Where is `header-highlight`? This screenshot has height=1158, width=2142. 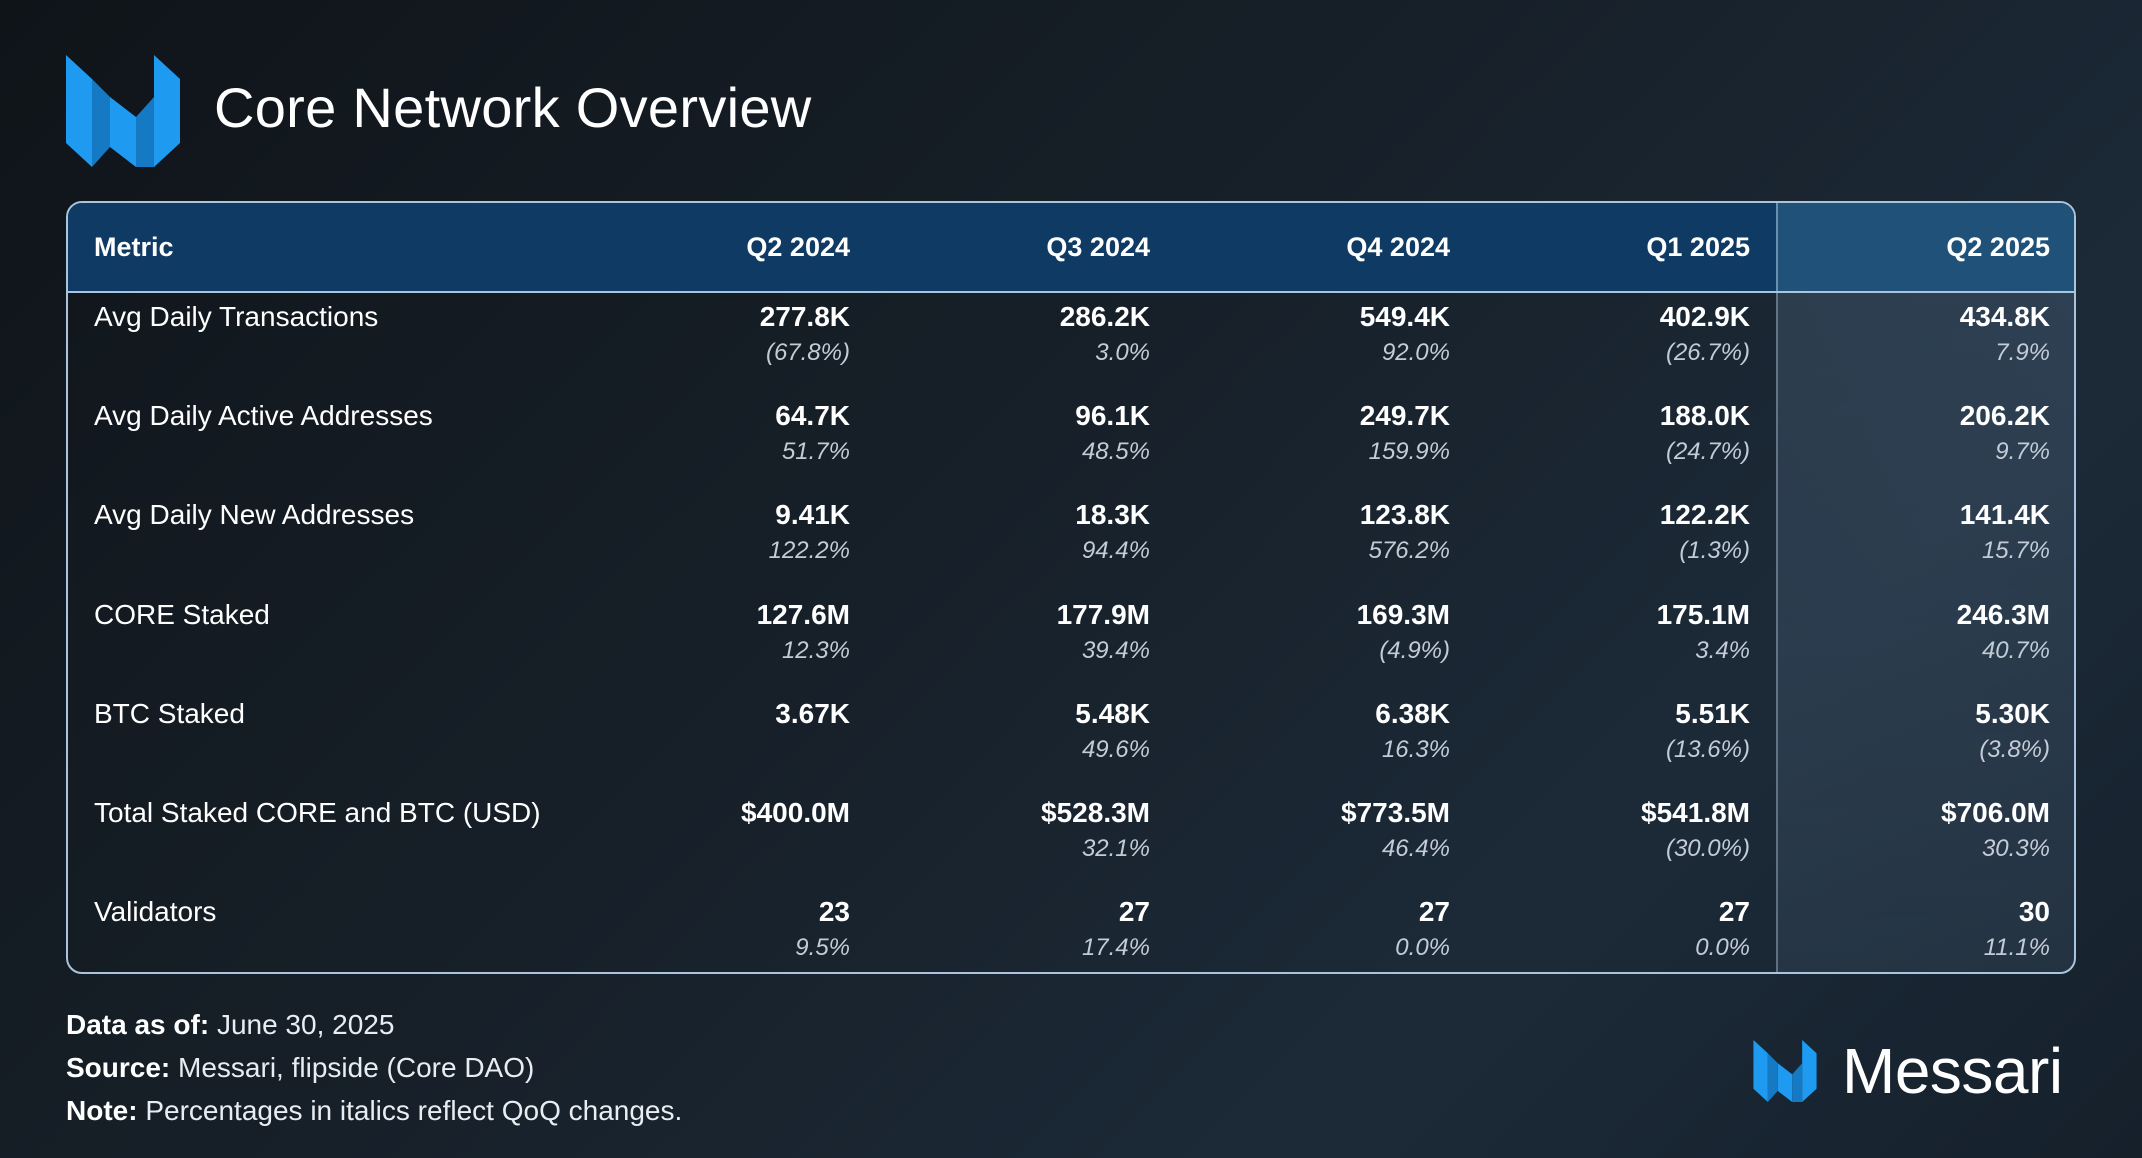 header-highlight is located at coordinates (1925, 247).